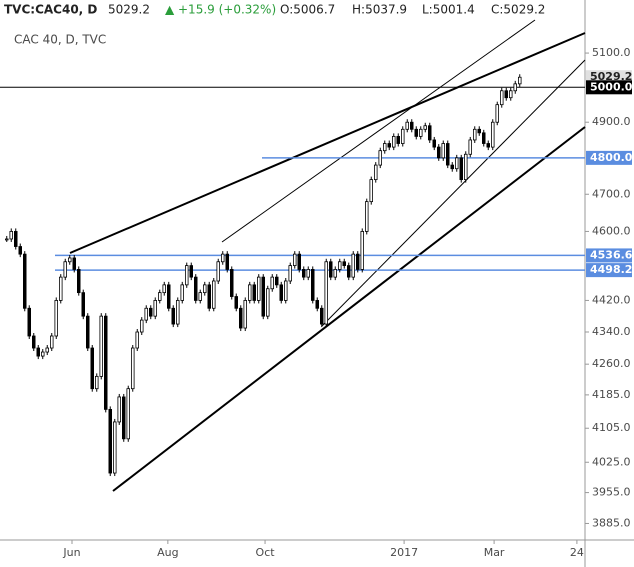 The image size is (634, 567). I want to click on x-tick-label: Jun, so click(71, 552).